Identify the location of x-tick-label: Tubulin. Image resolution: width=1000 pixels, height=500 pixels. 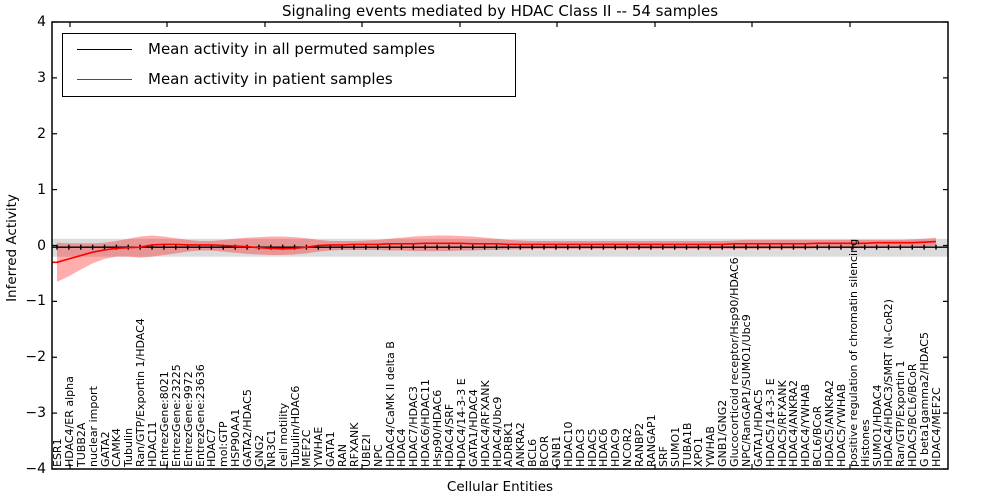
(129, 447).